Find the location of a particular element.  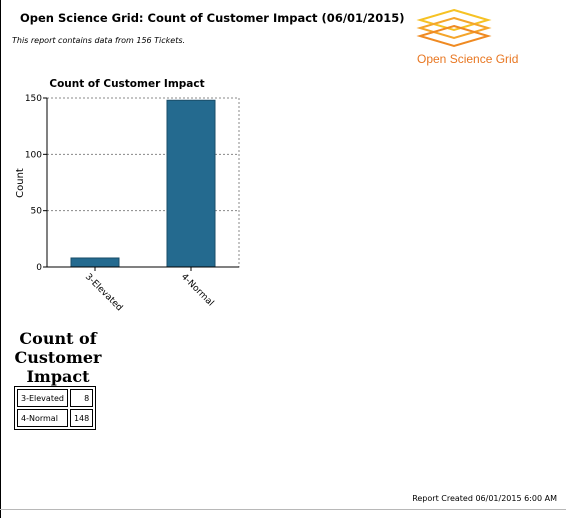

osg-stacked-diamonds-icon is located at coordinates (454, 28).